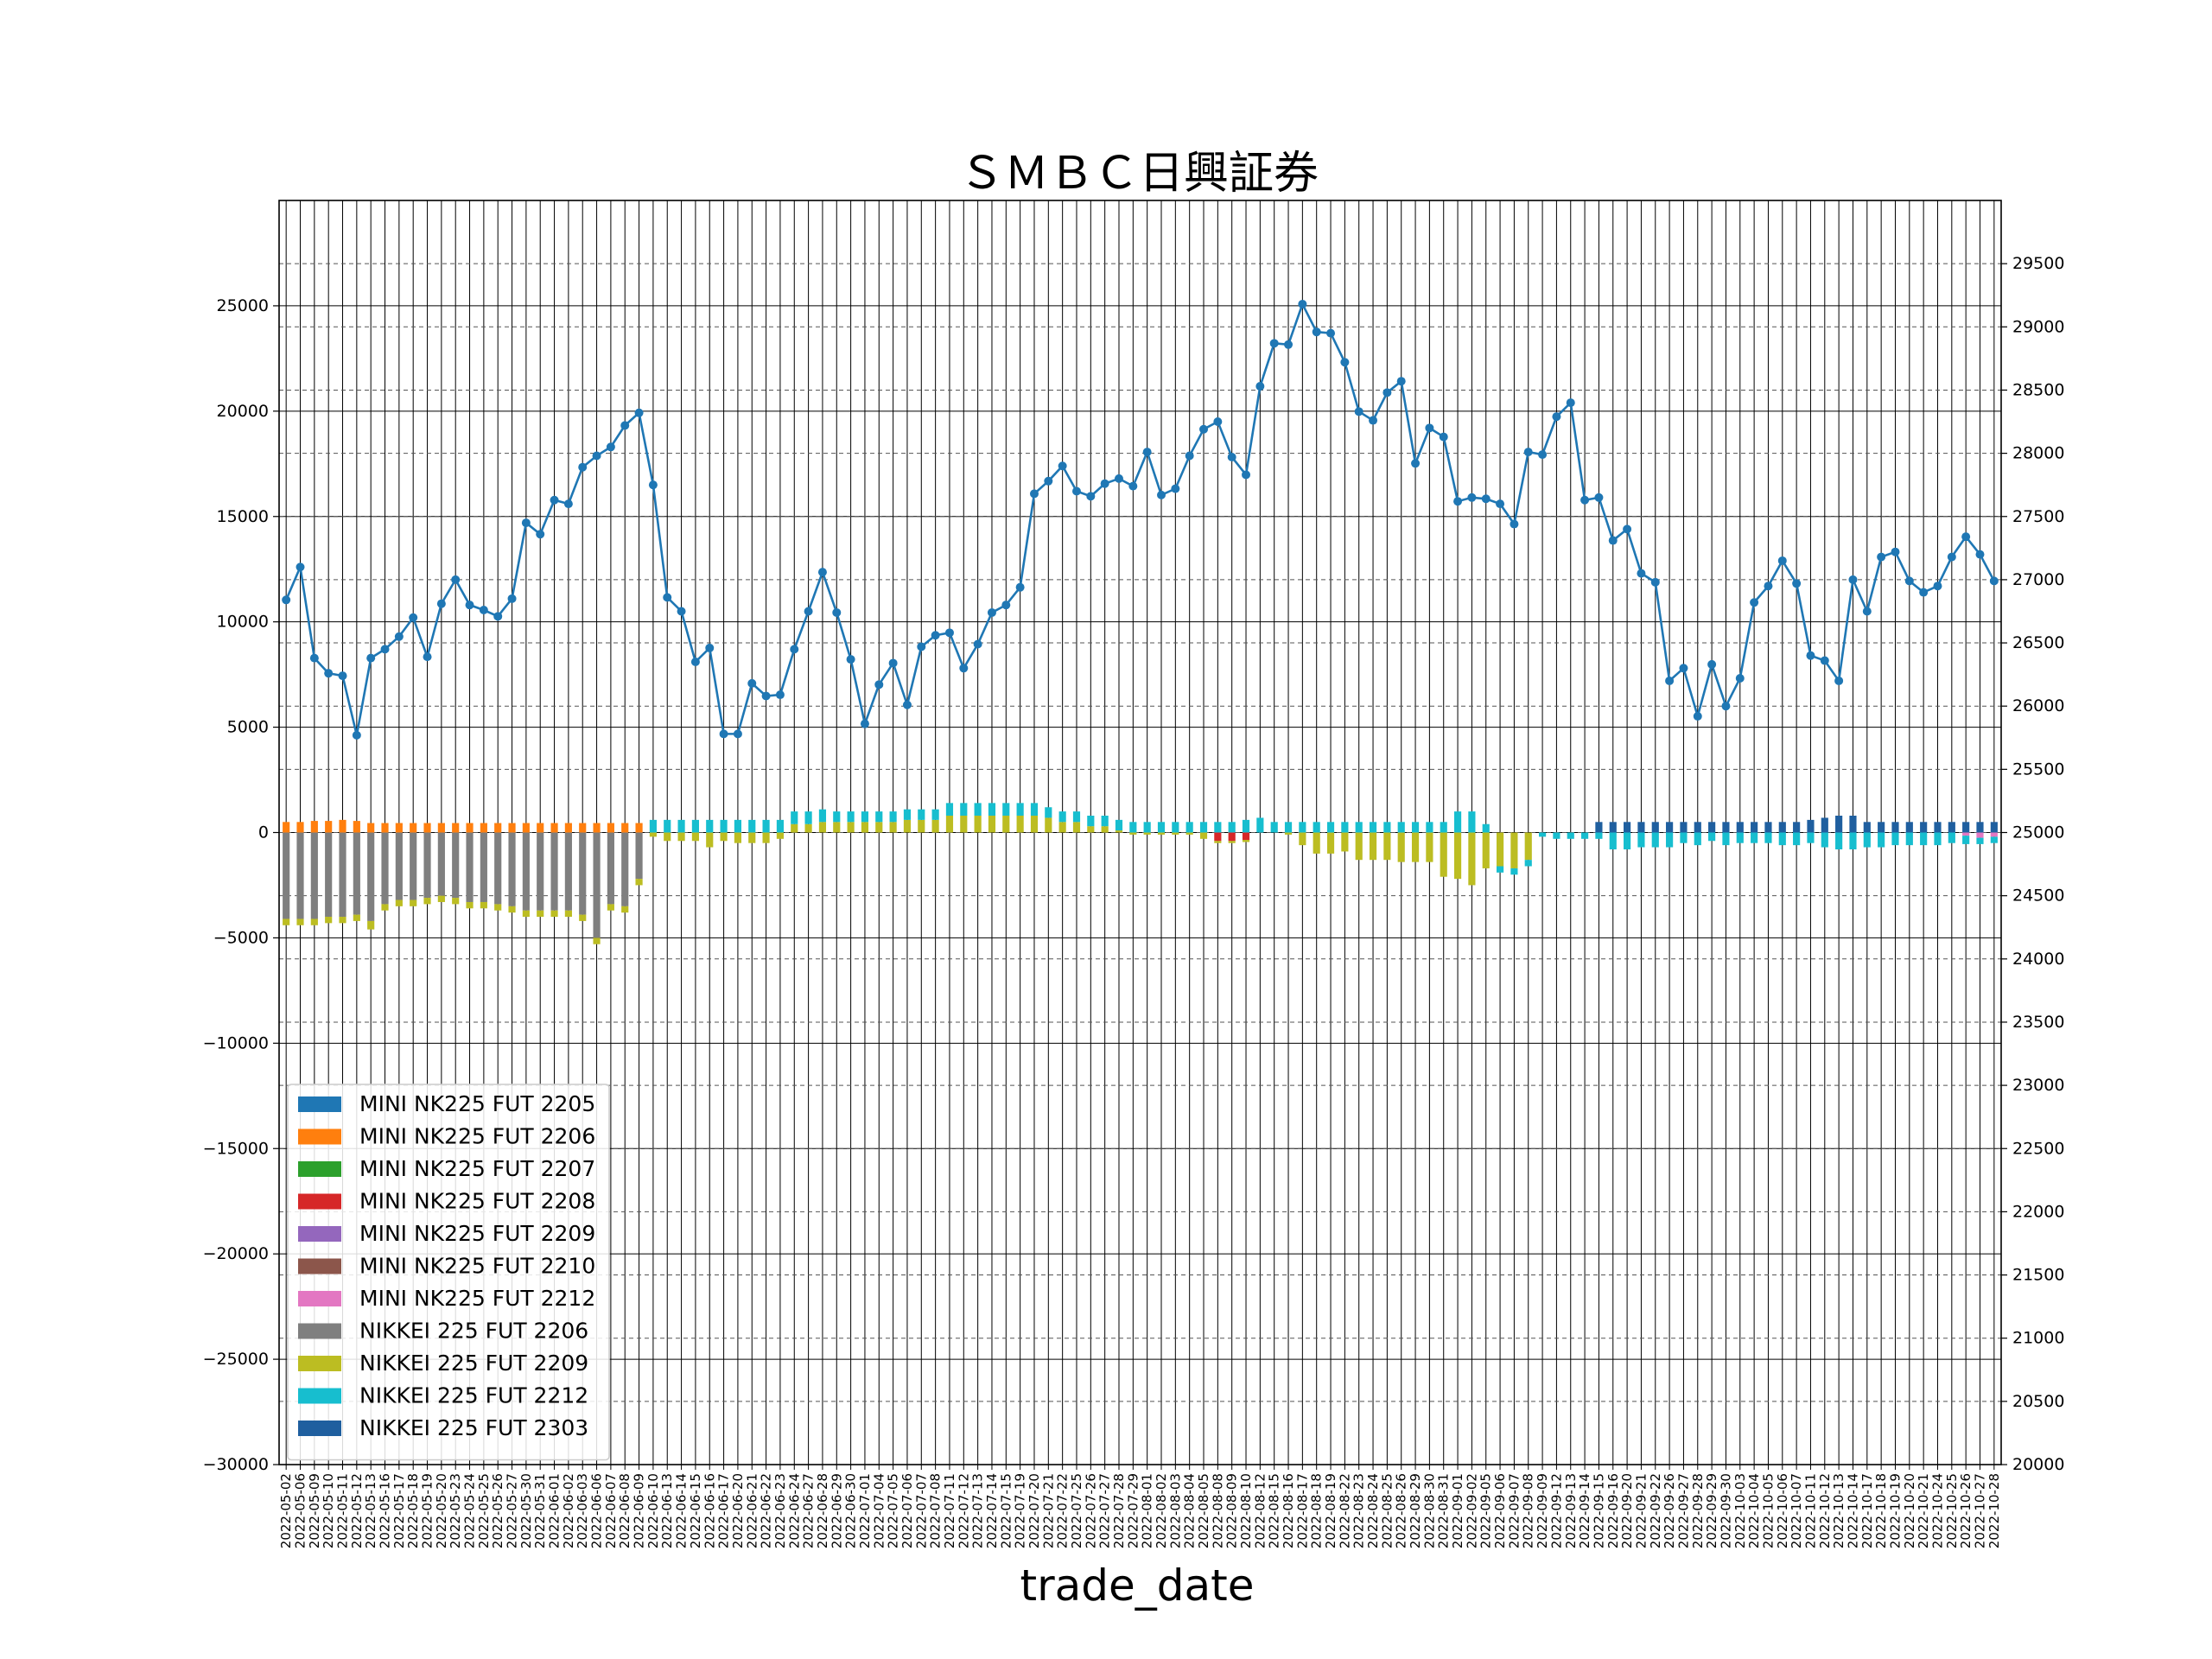  Describe the element at coordinates (2038, 389) in the screenshot. I see `y2-tick-label: 28500` at that location.